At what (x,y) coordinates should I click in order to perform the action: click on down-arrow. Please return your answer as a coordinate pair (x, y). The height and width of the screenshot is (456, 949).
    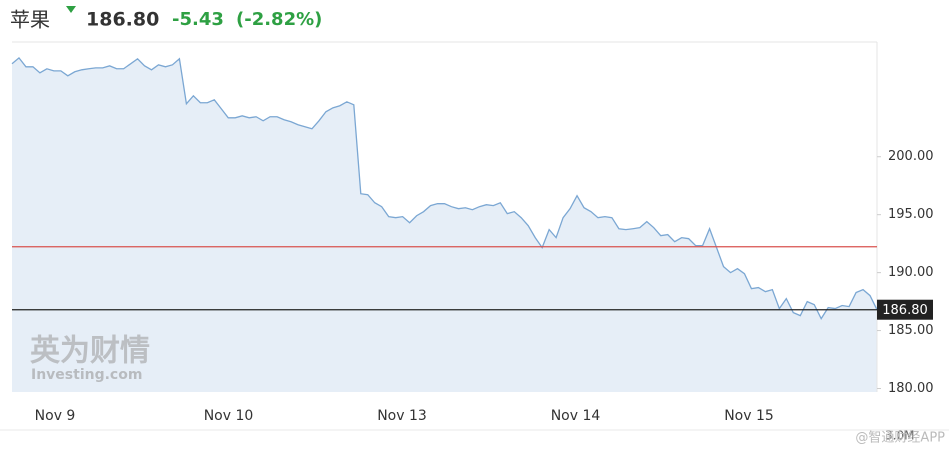
    Looking at the image, I should click on (71, 9).